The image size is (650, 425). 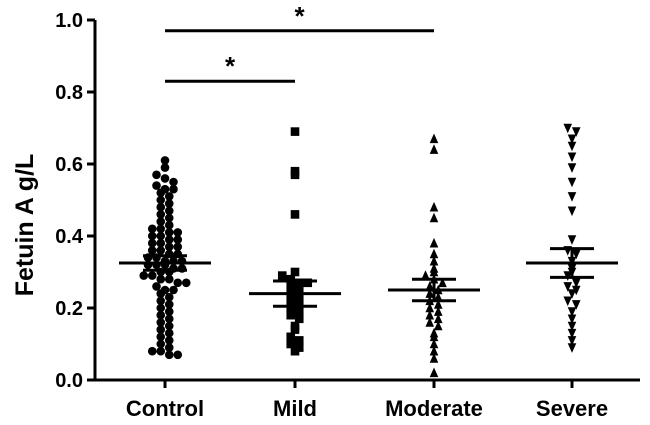 What do you see at coordinates (69, 381) in the screenshot?
I see `y-tick-label: 0.0` at bounding box center [69, 381].